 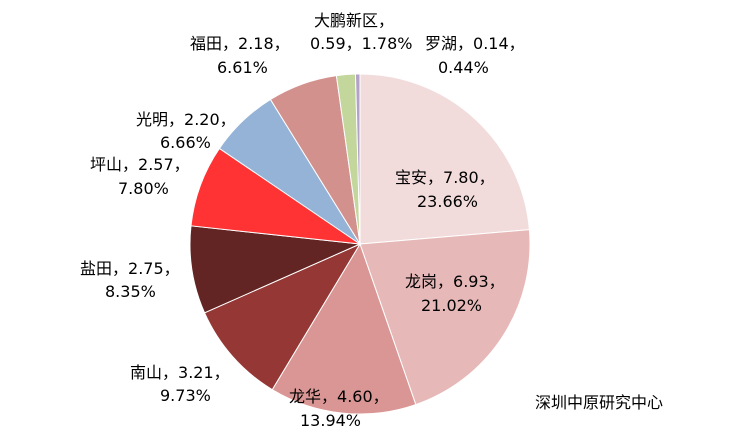 I want to click on data-label-yantian-line1: 盐田，2.75，, so click(x=130, y=268).